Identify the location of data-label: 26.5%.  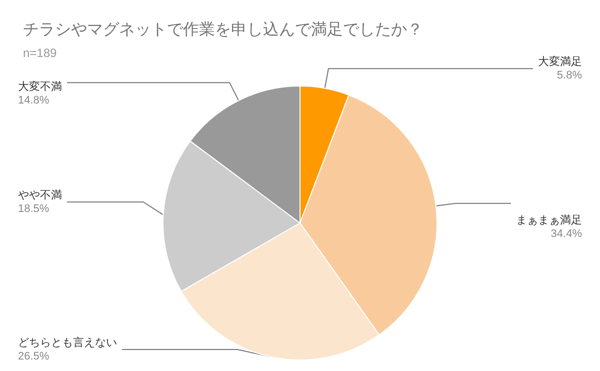
(34, 356).